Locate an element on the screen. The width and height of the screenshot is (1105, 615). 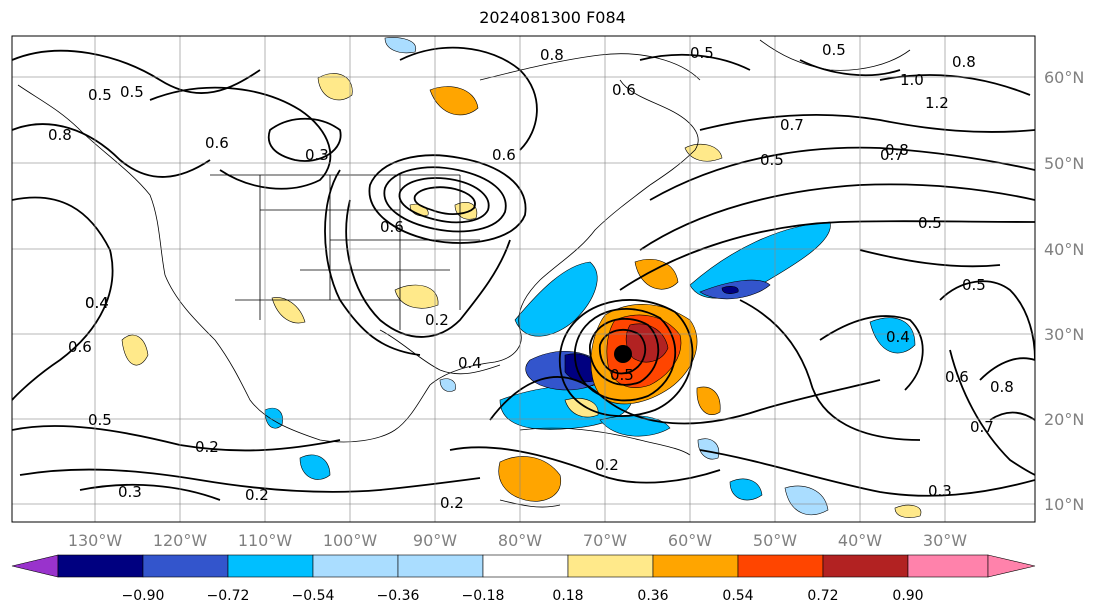
contour-label: 1.0 is located at coordinates (912, 80).